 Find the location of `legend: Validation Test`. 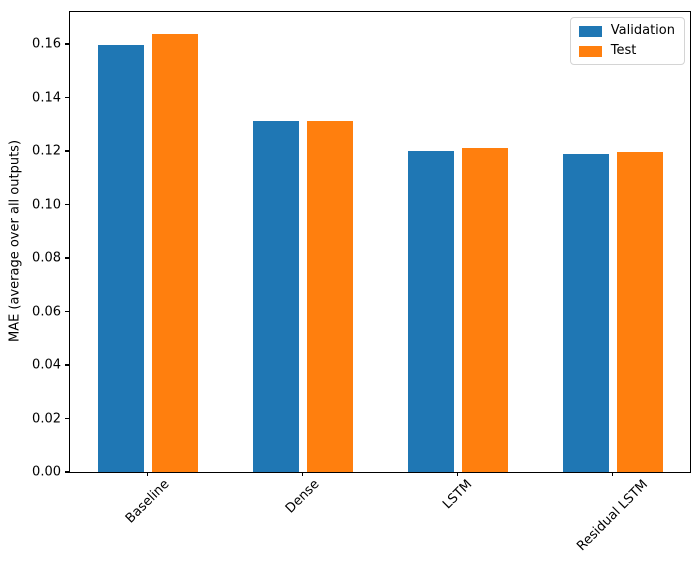

legend: Validation Test is located at coordinates (627, 41).